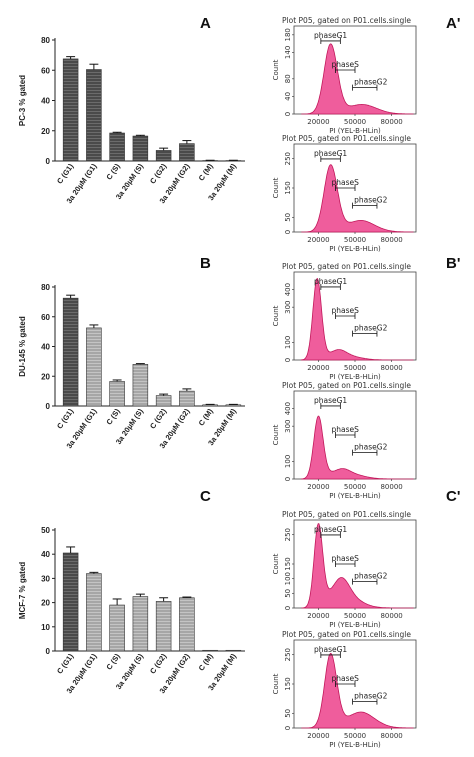 This screenshot has width=474, height=757. What do you see at coordinates (453, 263) in the screenshot?
I see `panel-letter: B'` at bounding box center [453, 263].